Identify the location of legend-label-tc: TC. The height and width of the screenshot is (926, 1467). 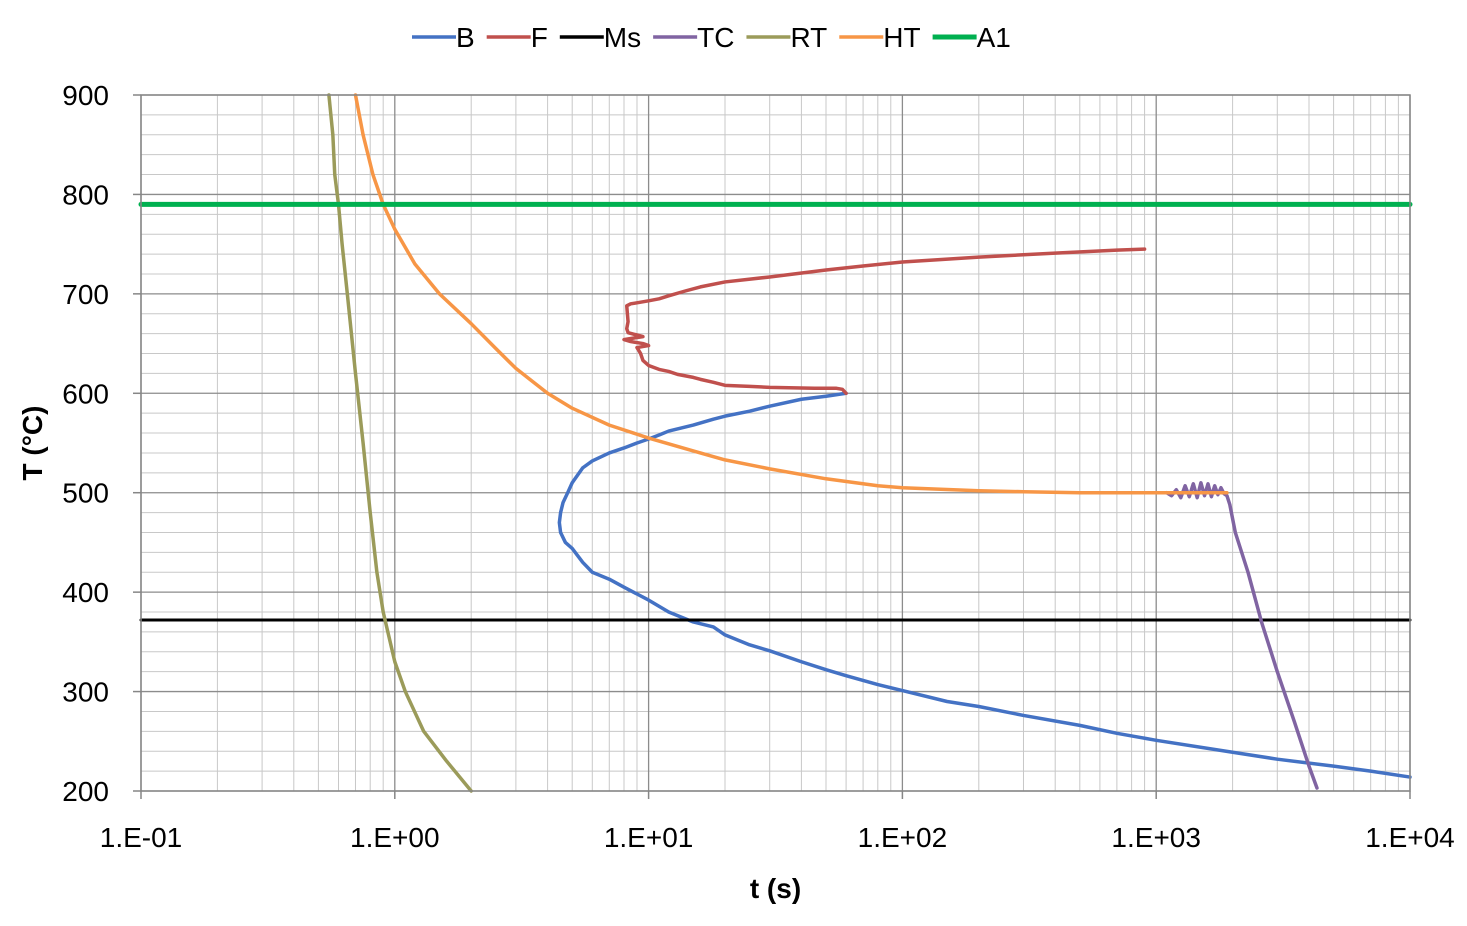
(715, 37).